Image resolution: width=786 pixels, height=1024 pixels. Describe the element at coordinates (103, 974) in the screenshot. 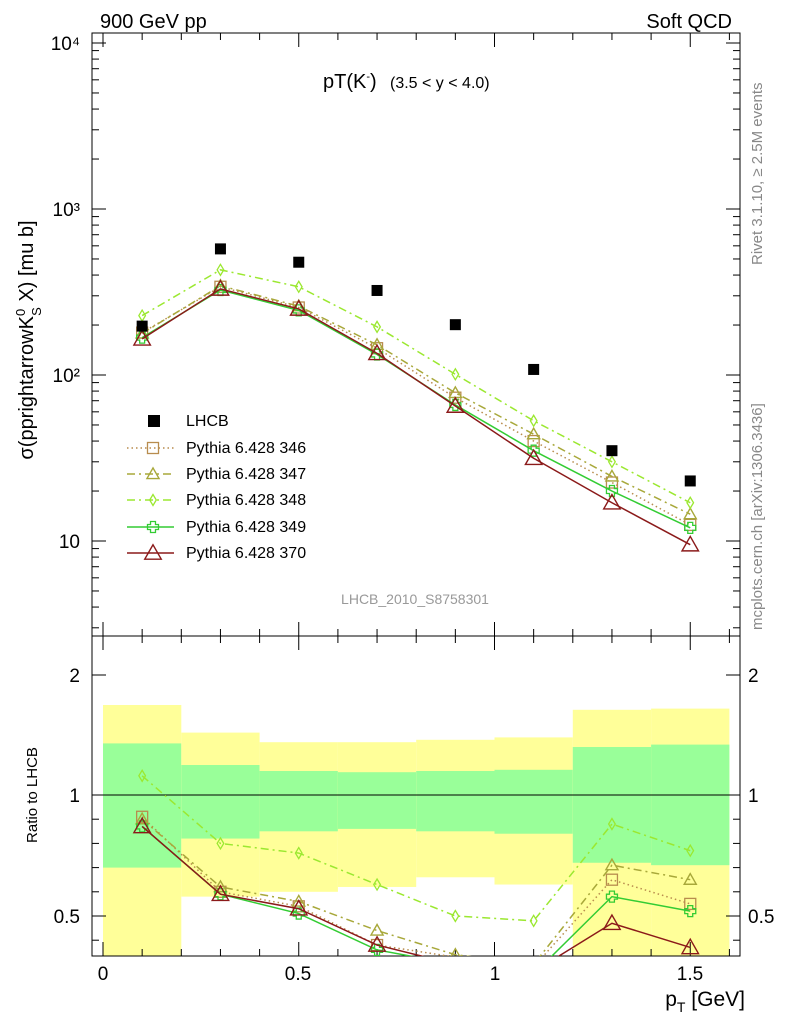

I see `x-tick-0: 0` at that location.